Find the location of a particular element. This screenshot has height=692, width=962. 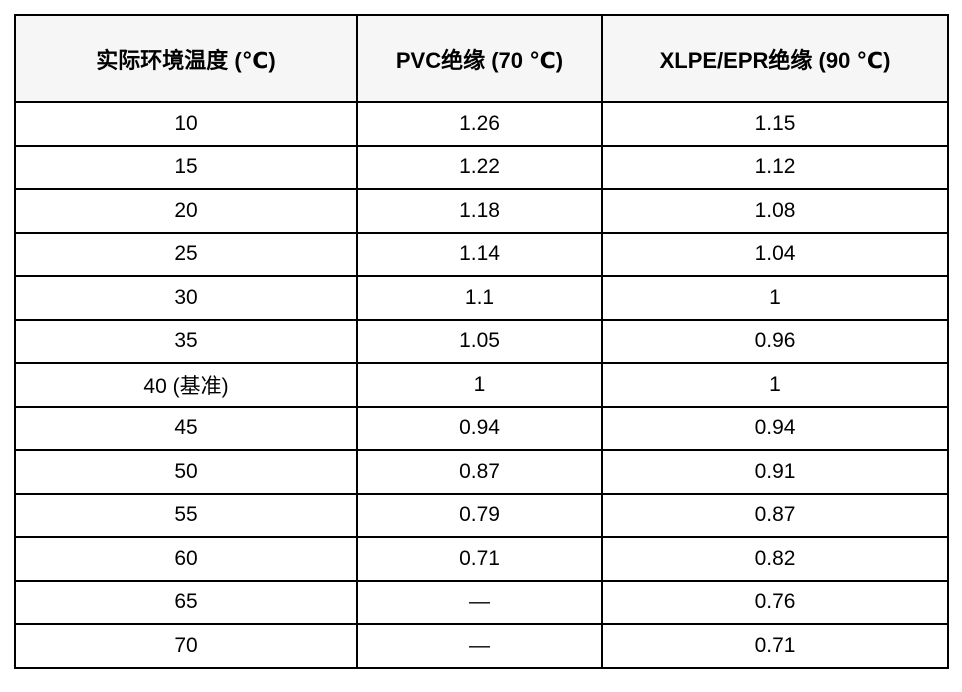

table-row: 50 0.87 0.91 is located at coordinates (481, 472).